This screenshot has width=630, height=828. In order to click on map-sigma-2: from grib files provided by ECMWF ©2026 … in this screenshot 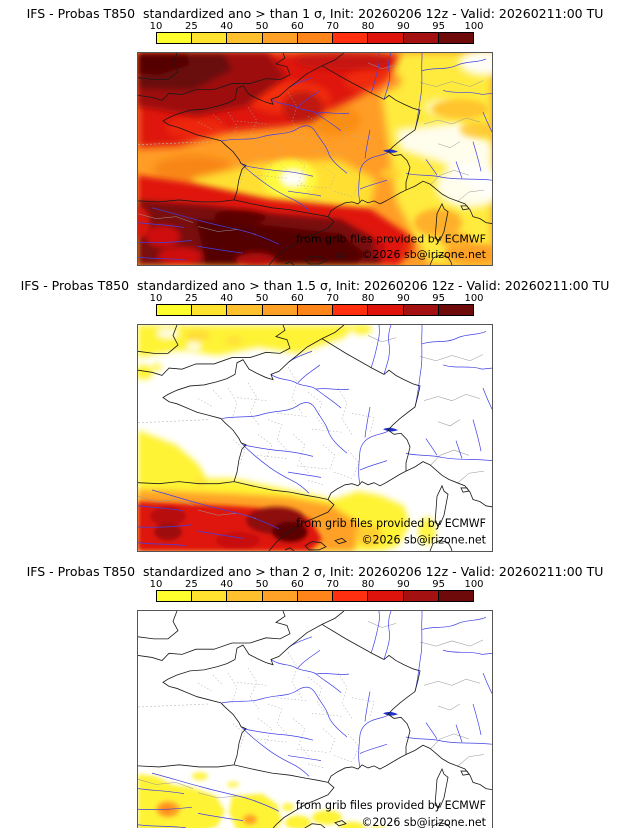, I will do `click(315, 719)`.